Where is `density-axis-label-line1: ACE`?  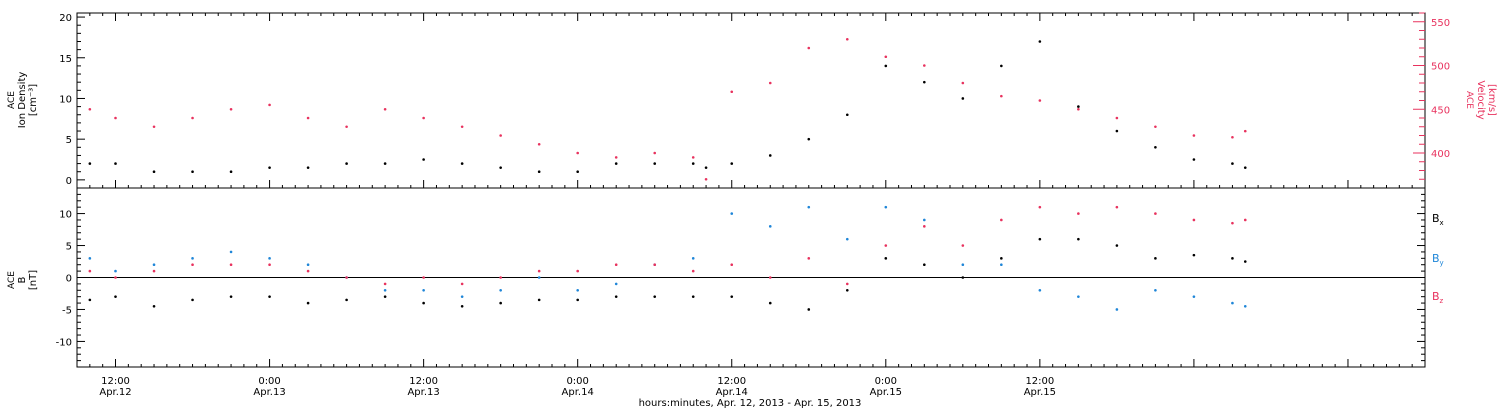
density-axis-label-line1: ACE is located at coordinates (12, 100).